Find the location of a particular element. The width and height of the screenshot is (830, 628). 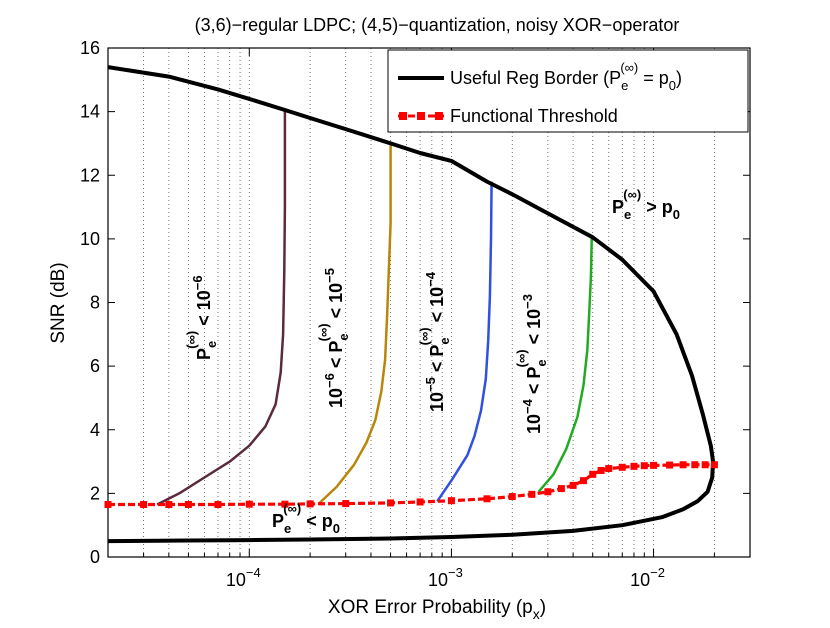

region-label-1e-5-to-1e-4: 10−5 < Pe(∞) < 10−4 is located at coordinates (434, 341).